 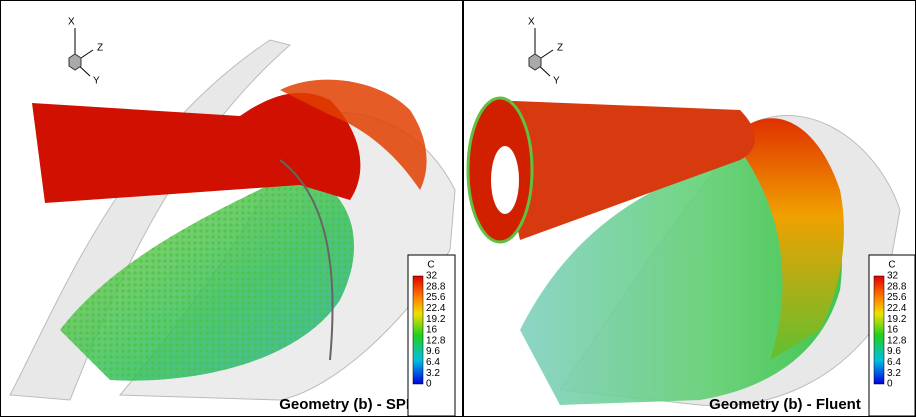 What do you see at coordinates (785, 404) in the screenshot?
I see `caption: Geometry (b) - Fluent` at bounding box center [785, 404].